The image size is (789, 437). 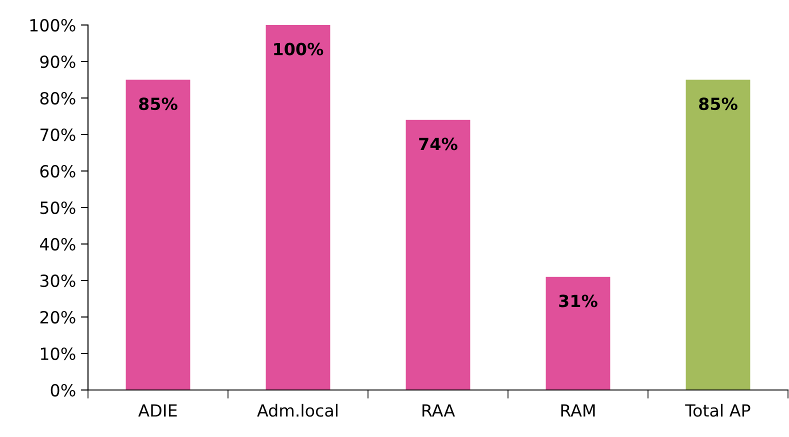 I want to click on data-label: 100%, so click(x=299, y=49).